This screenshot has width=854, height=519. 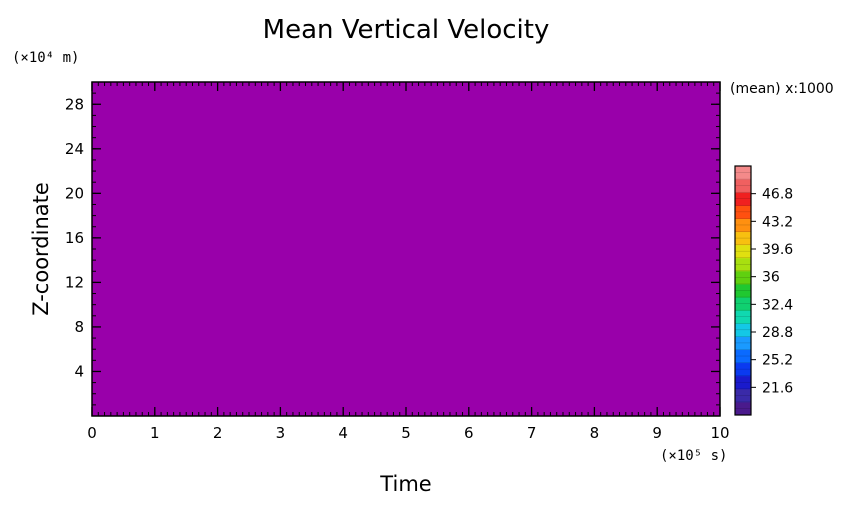 What do you see at coordinates (92, 433) in the screenshot?
I see `x-tick-label: 0` at bounding box center [92, 433].